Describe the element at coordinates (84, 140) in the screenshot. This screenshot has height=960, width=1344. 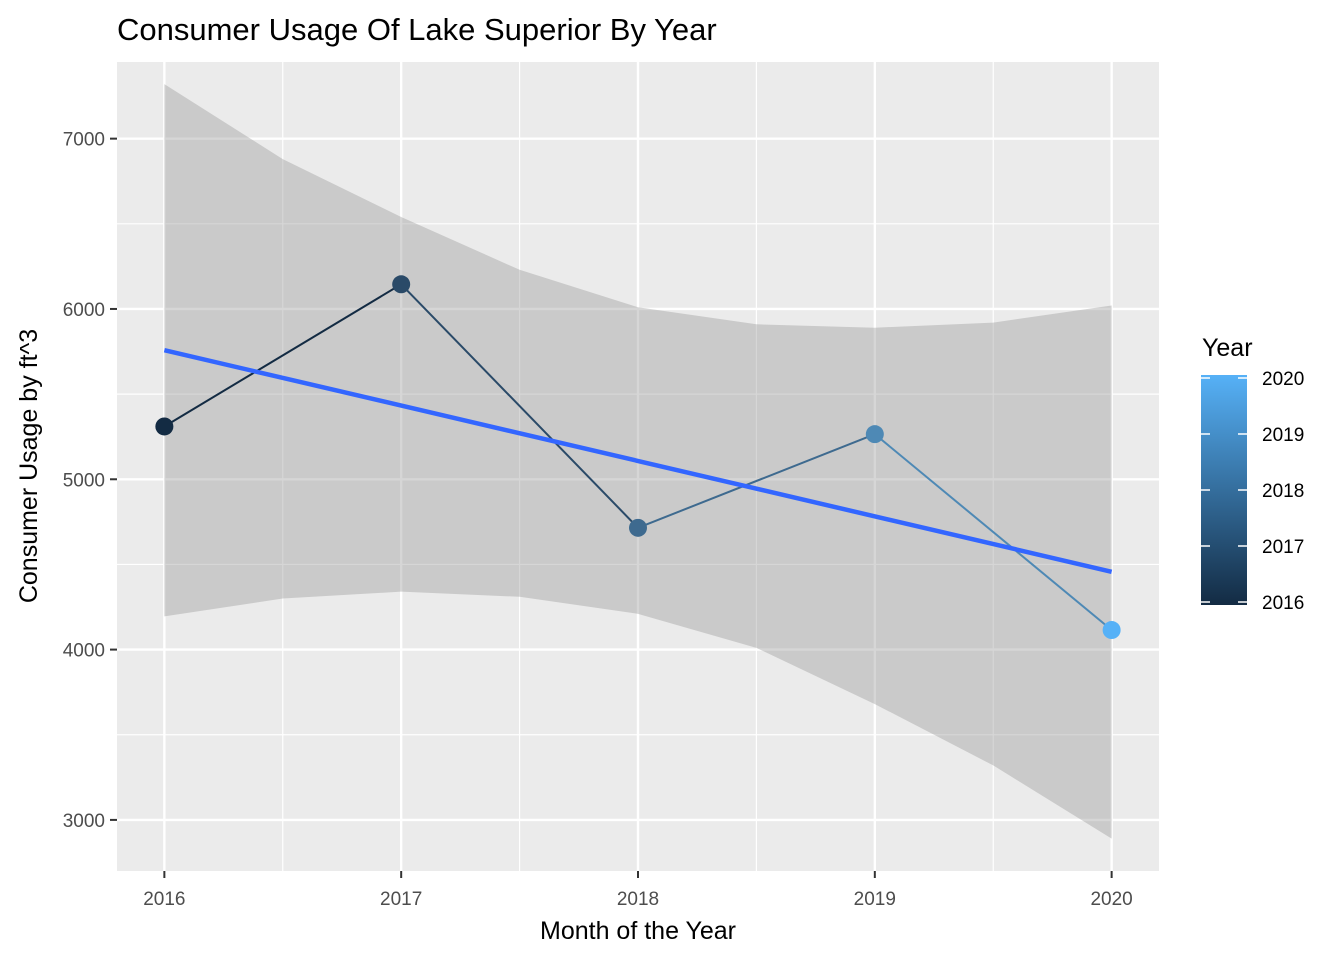
I see `y-tick-label: 7000` at that location.